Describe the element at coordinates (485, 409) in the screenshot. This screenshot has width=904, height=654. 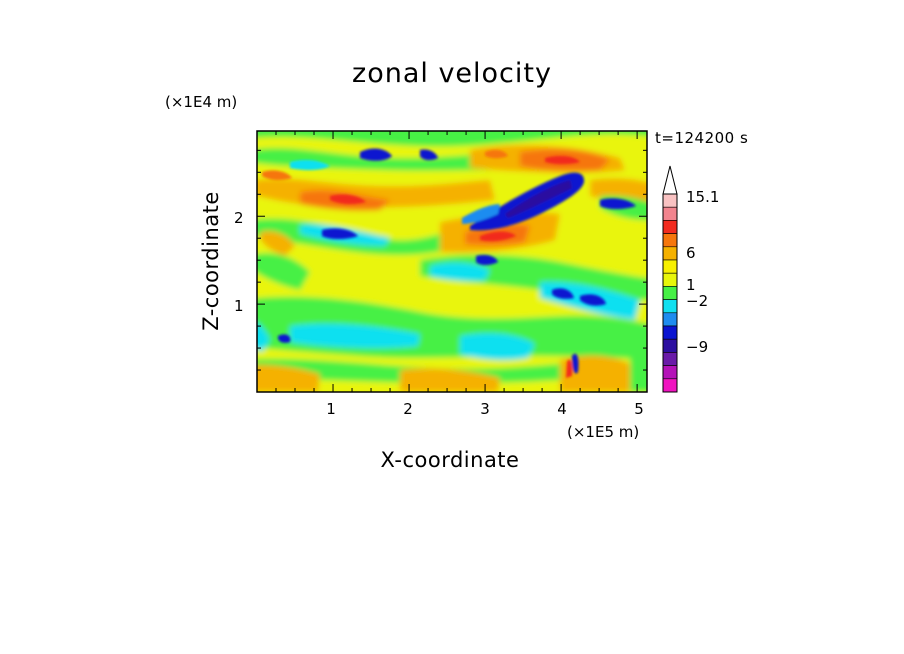
I see `x-tick-label: 3` at that location.